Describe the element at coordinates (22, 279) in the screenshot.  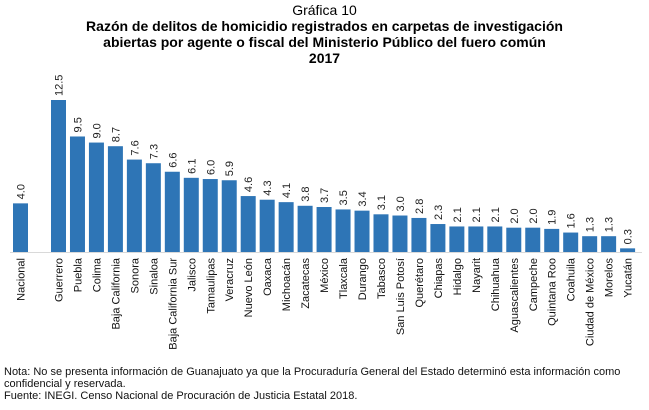
I see `category-label: Nacional` at that location.